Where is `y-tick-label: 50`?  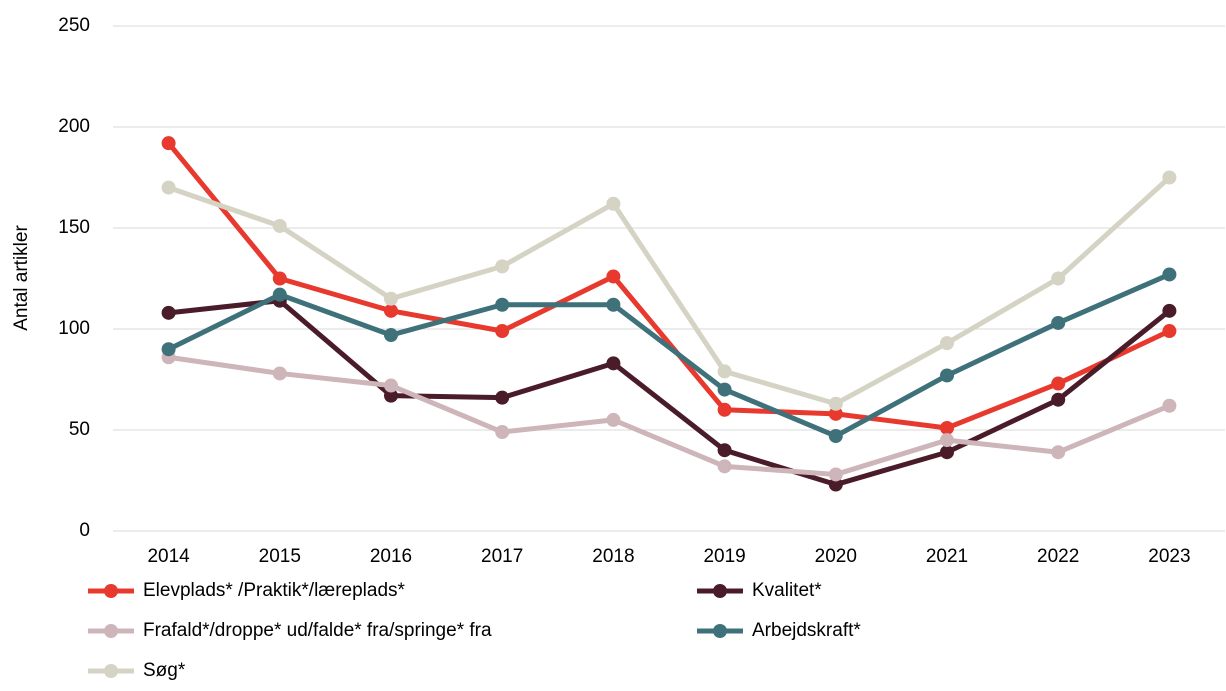 y-tick-label: 50 is located at coordinates (79, 429).